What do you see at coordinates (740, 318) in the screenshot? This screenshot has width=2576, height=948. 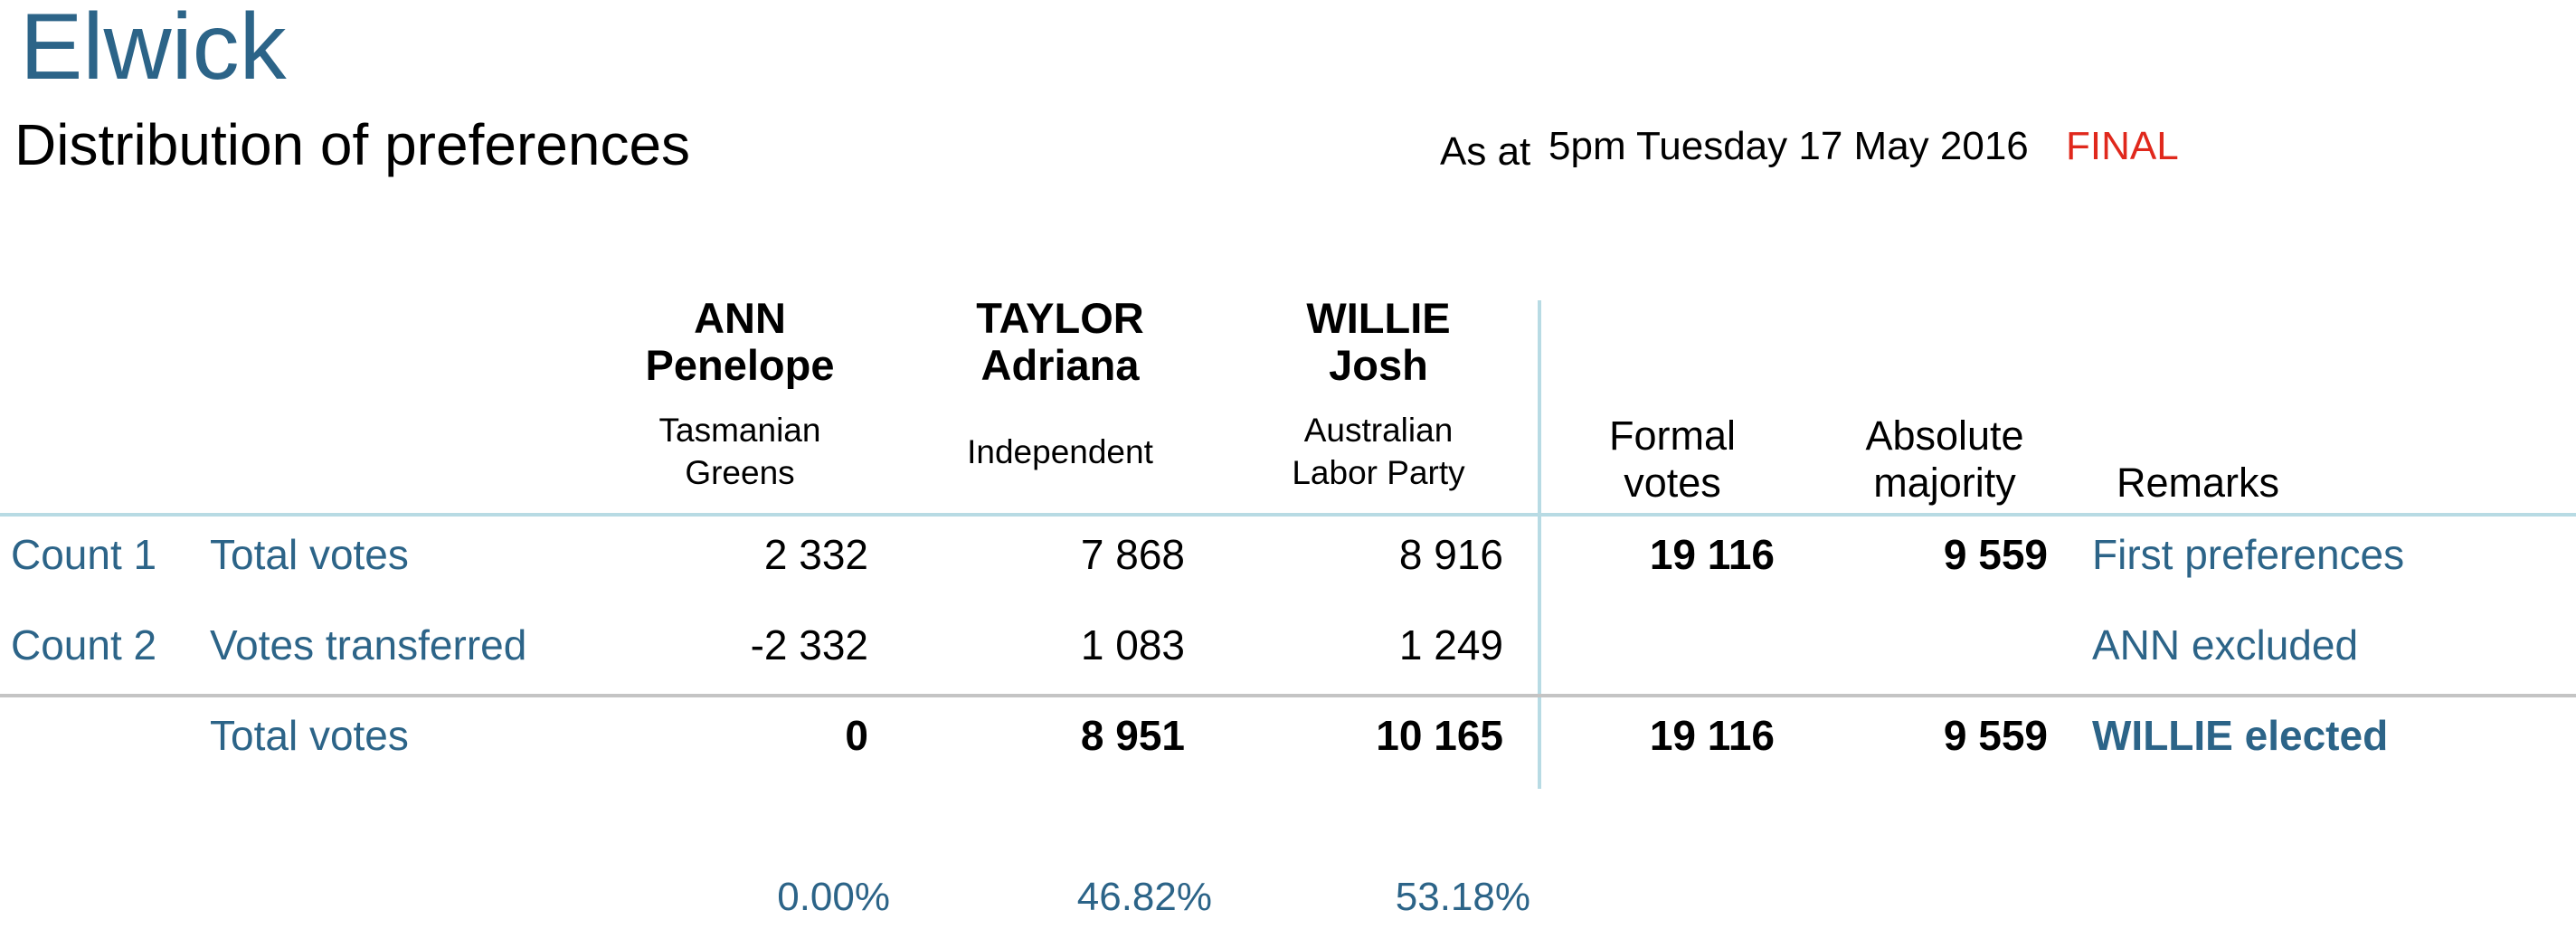 I see `candidate-surname: ANN` at bounding box center [740, 318].